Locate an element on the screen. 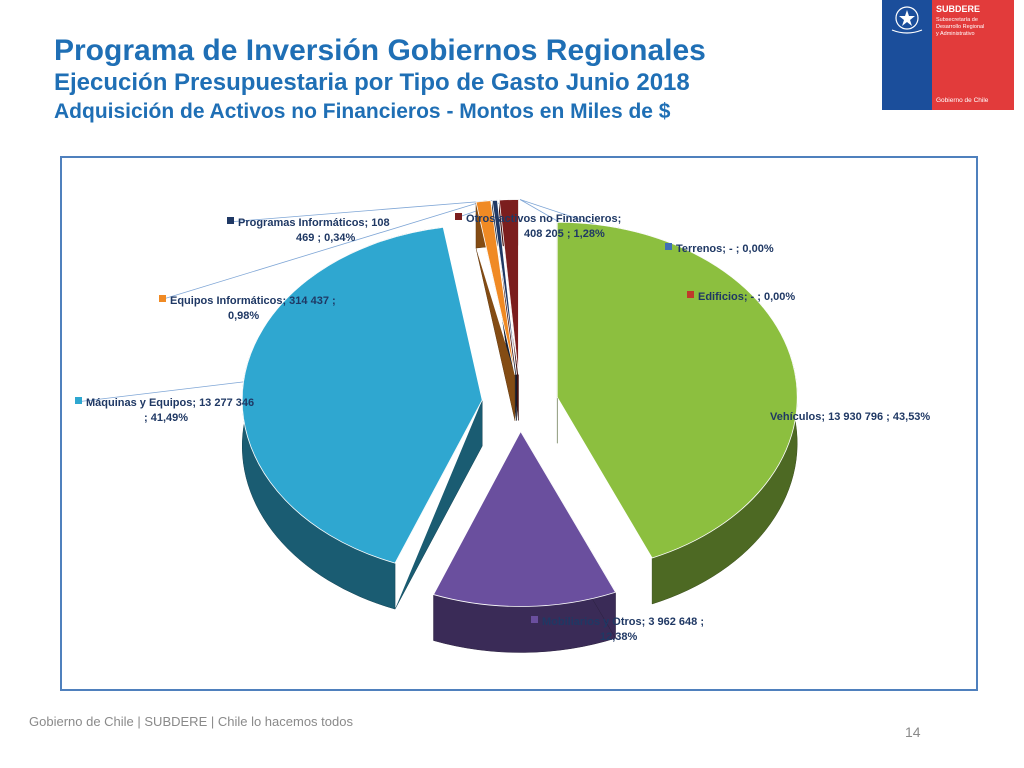 The image size is (1024, 768). label-marker-maquinas-y-equipos is located at coordinates (78, 400).